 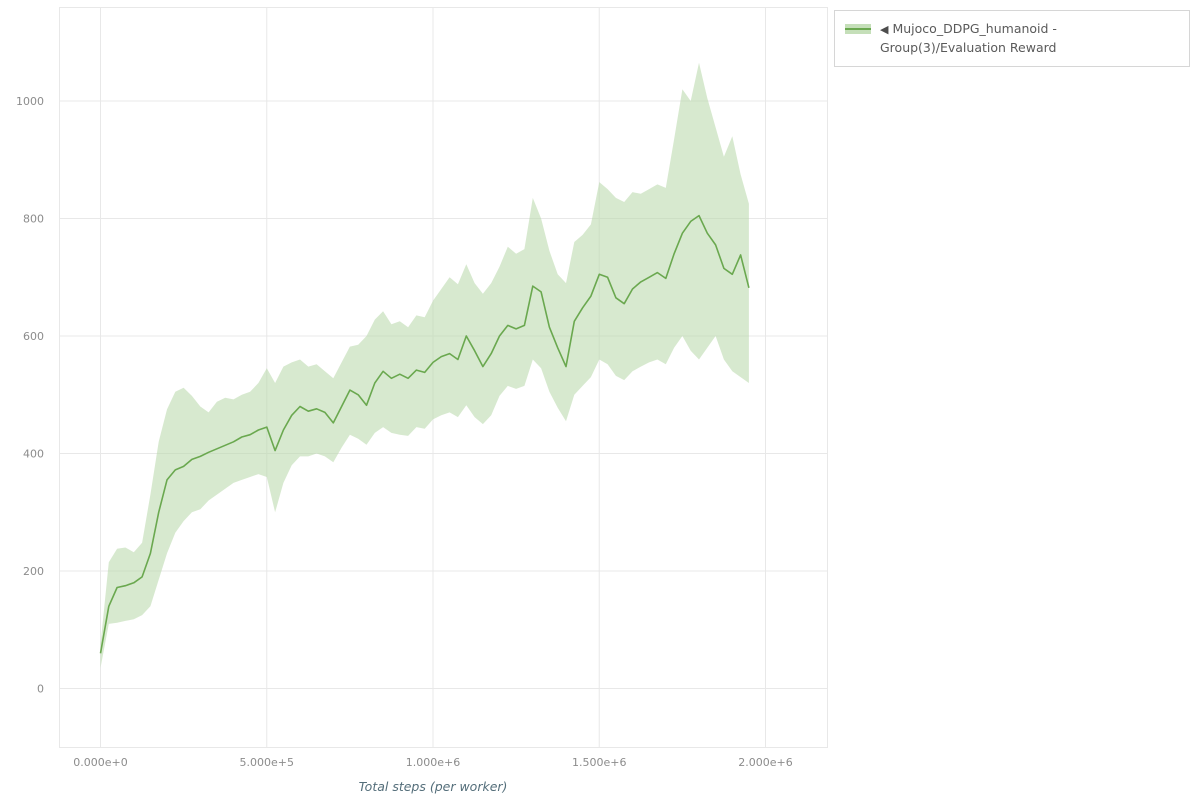 I want to click on y-tick-label: 400, so click(x=33, y=454).